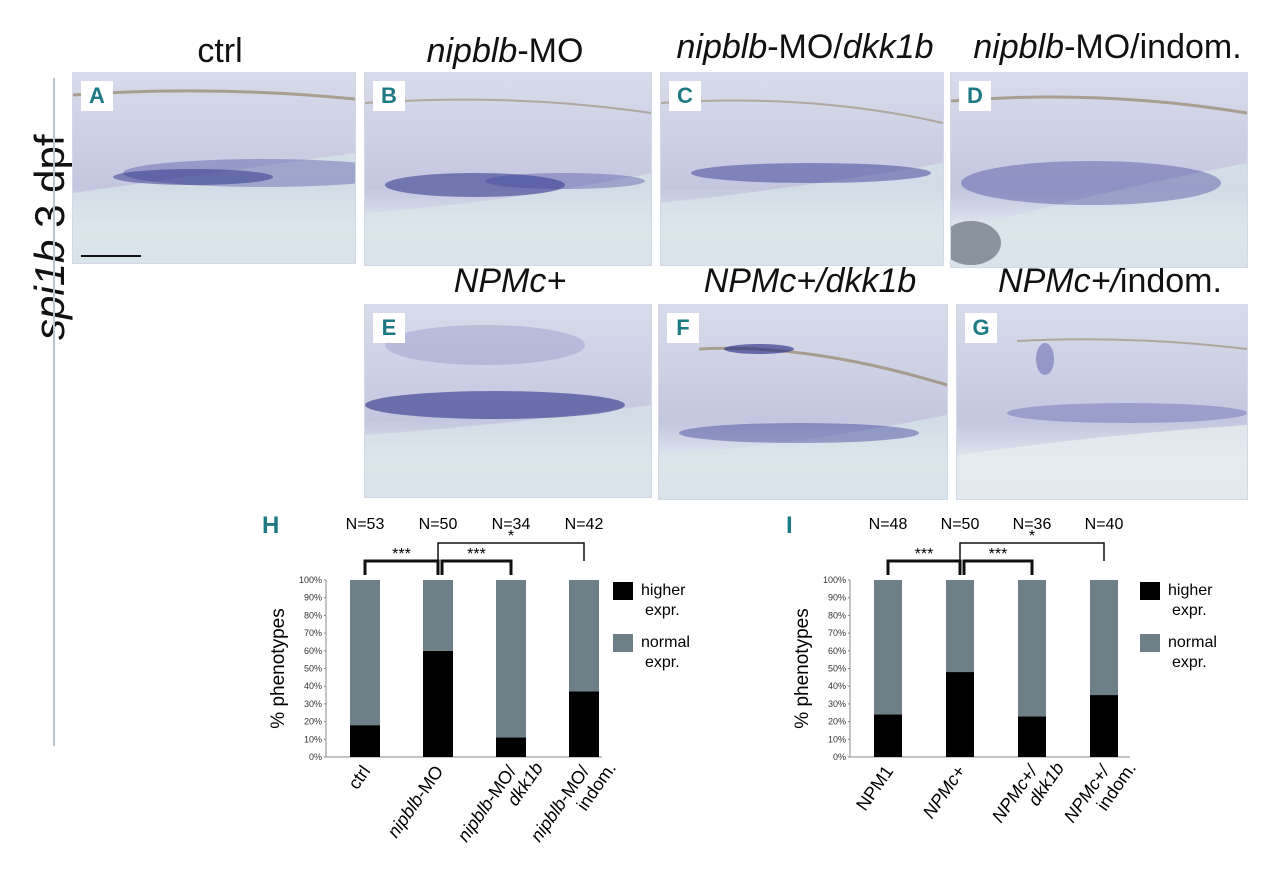  What do you see at coordinates (1192, 642) in the screenshot?
I see `legend-label: normal` at bounding box center [1192, 642].